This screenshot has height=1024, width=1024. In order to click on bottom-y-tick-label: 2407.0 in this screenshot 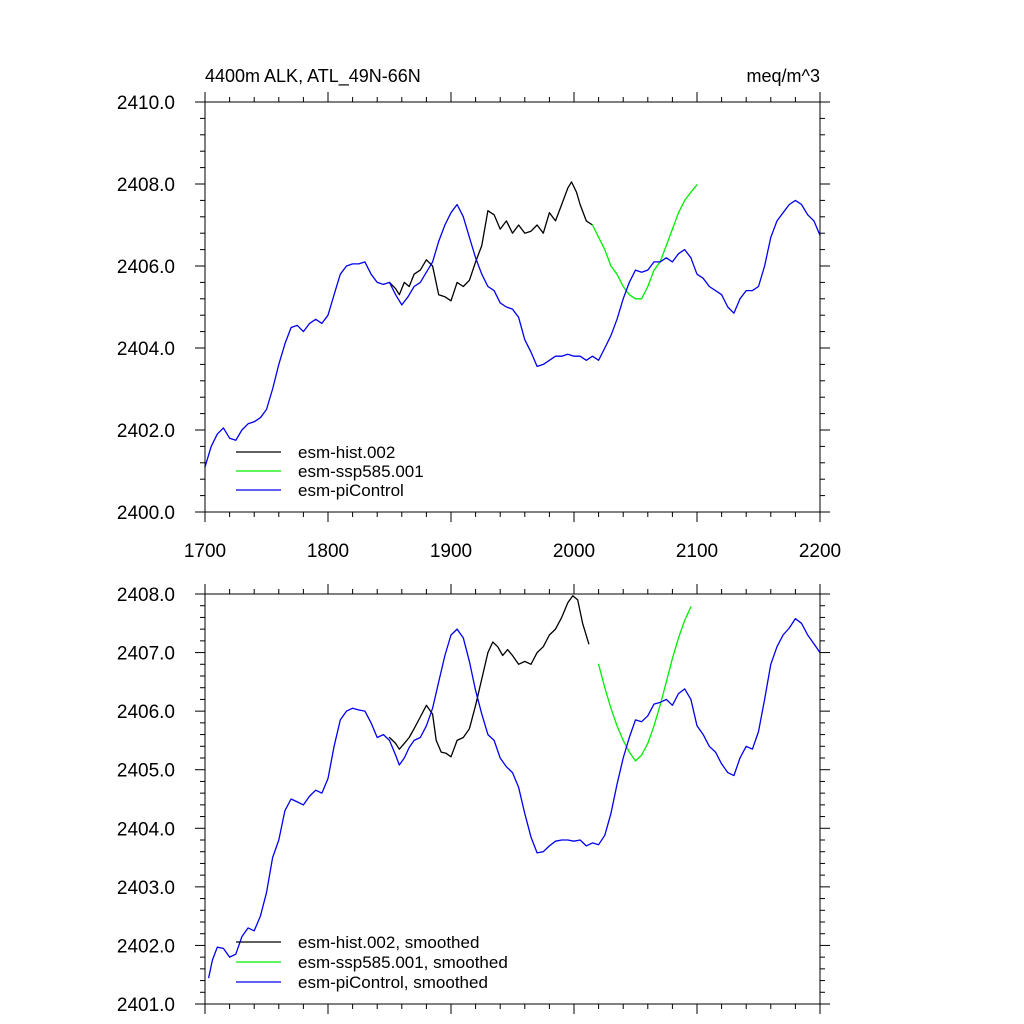, I will do `click(146, 654)`.